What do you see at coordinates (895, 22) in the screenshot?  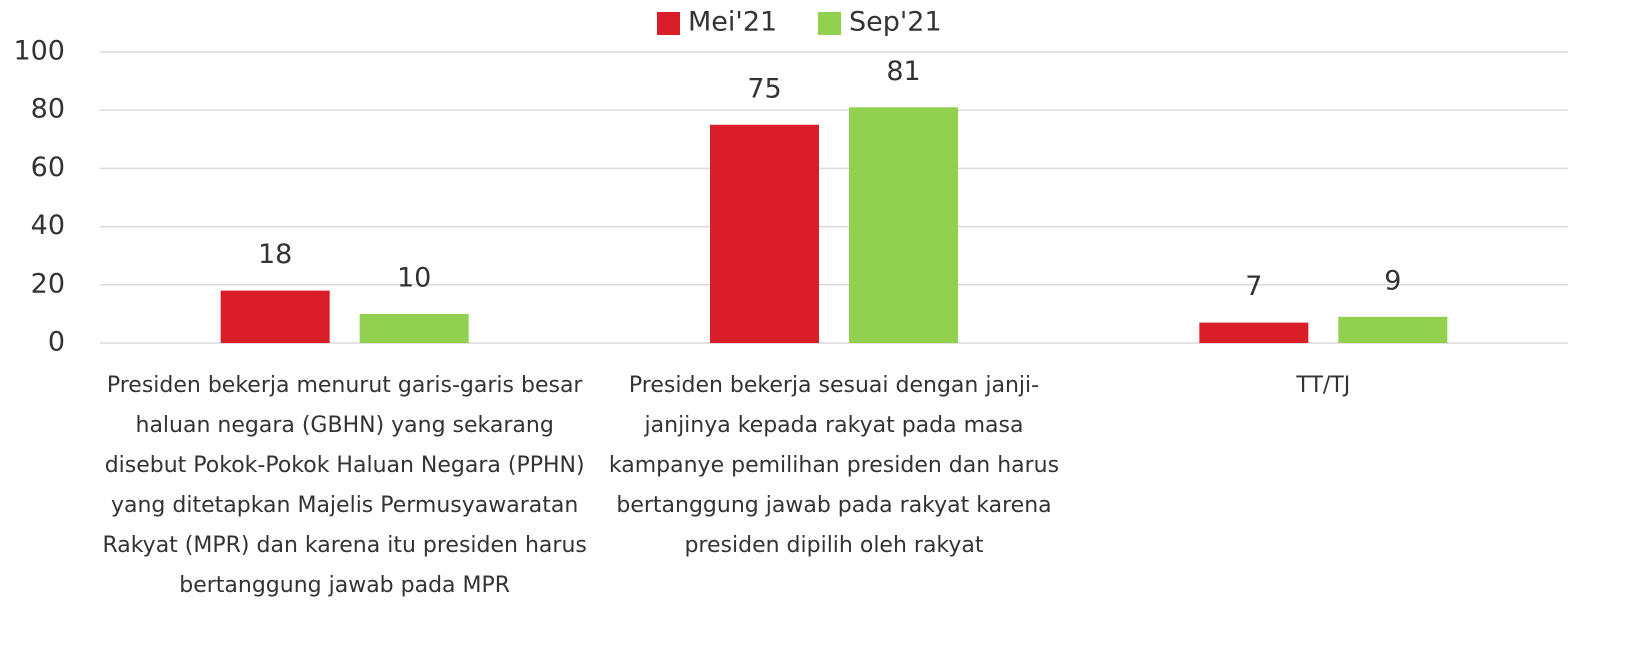 I see `legend-label: Sep'21` at bounding box center [895, 22].